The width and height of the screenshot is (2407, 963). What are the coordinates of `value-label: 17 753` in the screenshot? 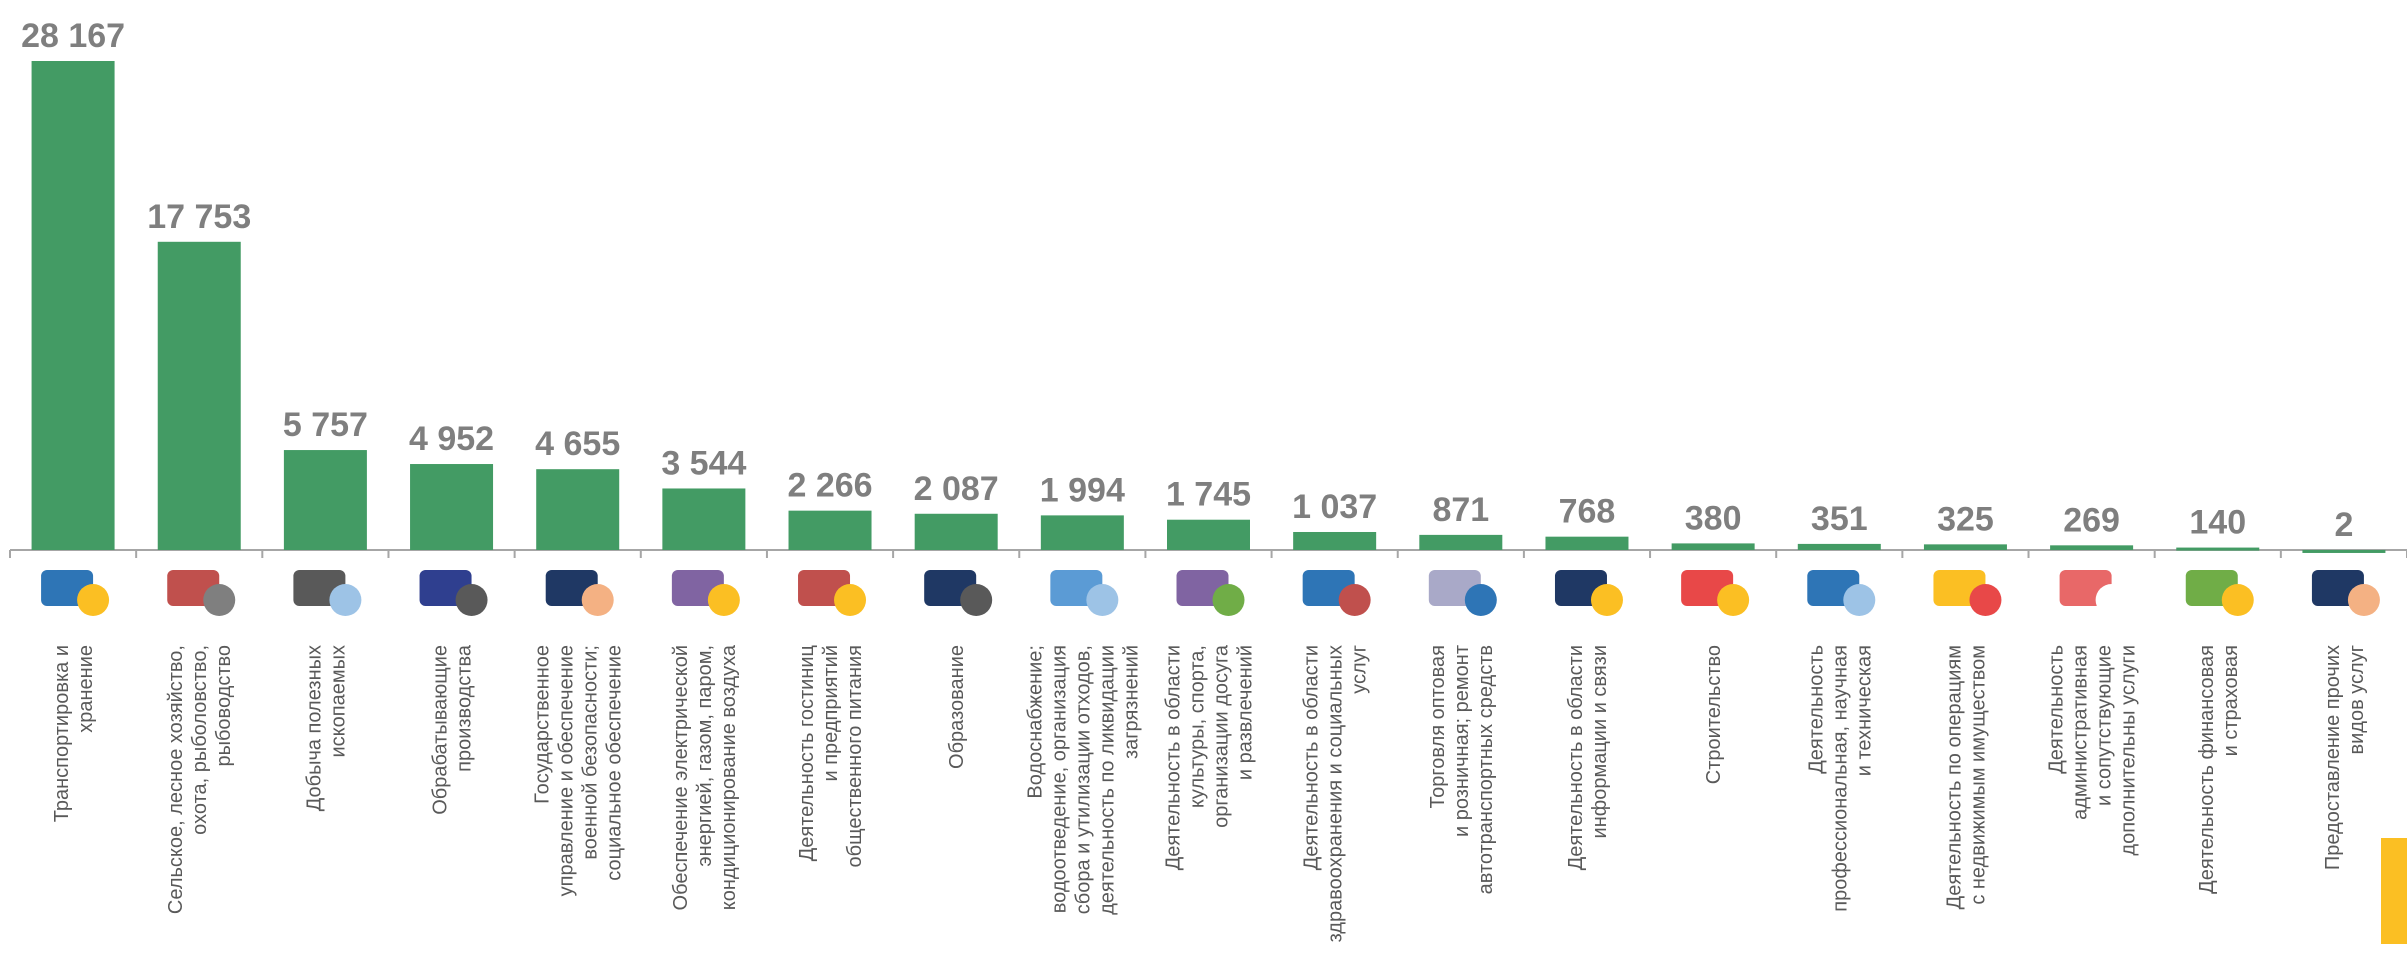 It's located at (199, 217).